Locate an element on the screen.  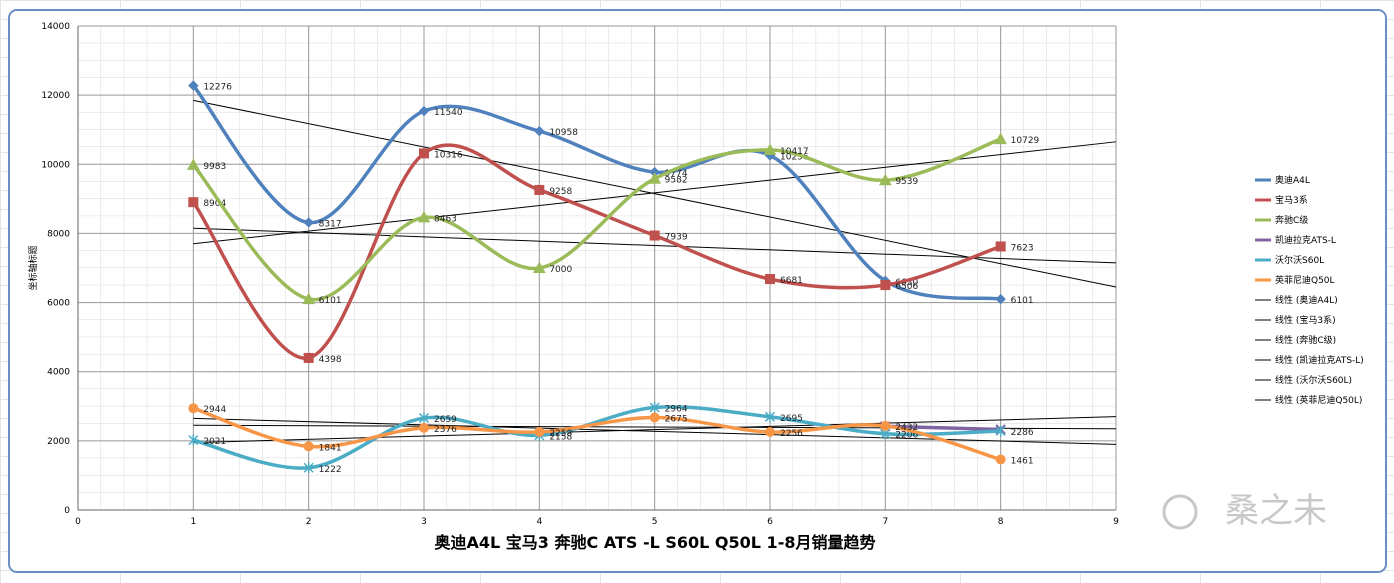
data-label: 6630 is located at coordinates (906, 283).